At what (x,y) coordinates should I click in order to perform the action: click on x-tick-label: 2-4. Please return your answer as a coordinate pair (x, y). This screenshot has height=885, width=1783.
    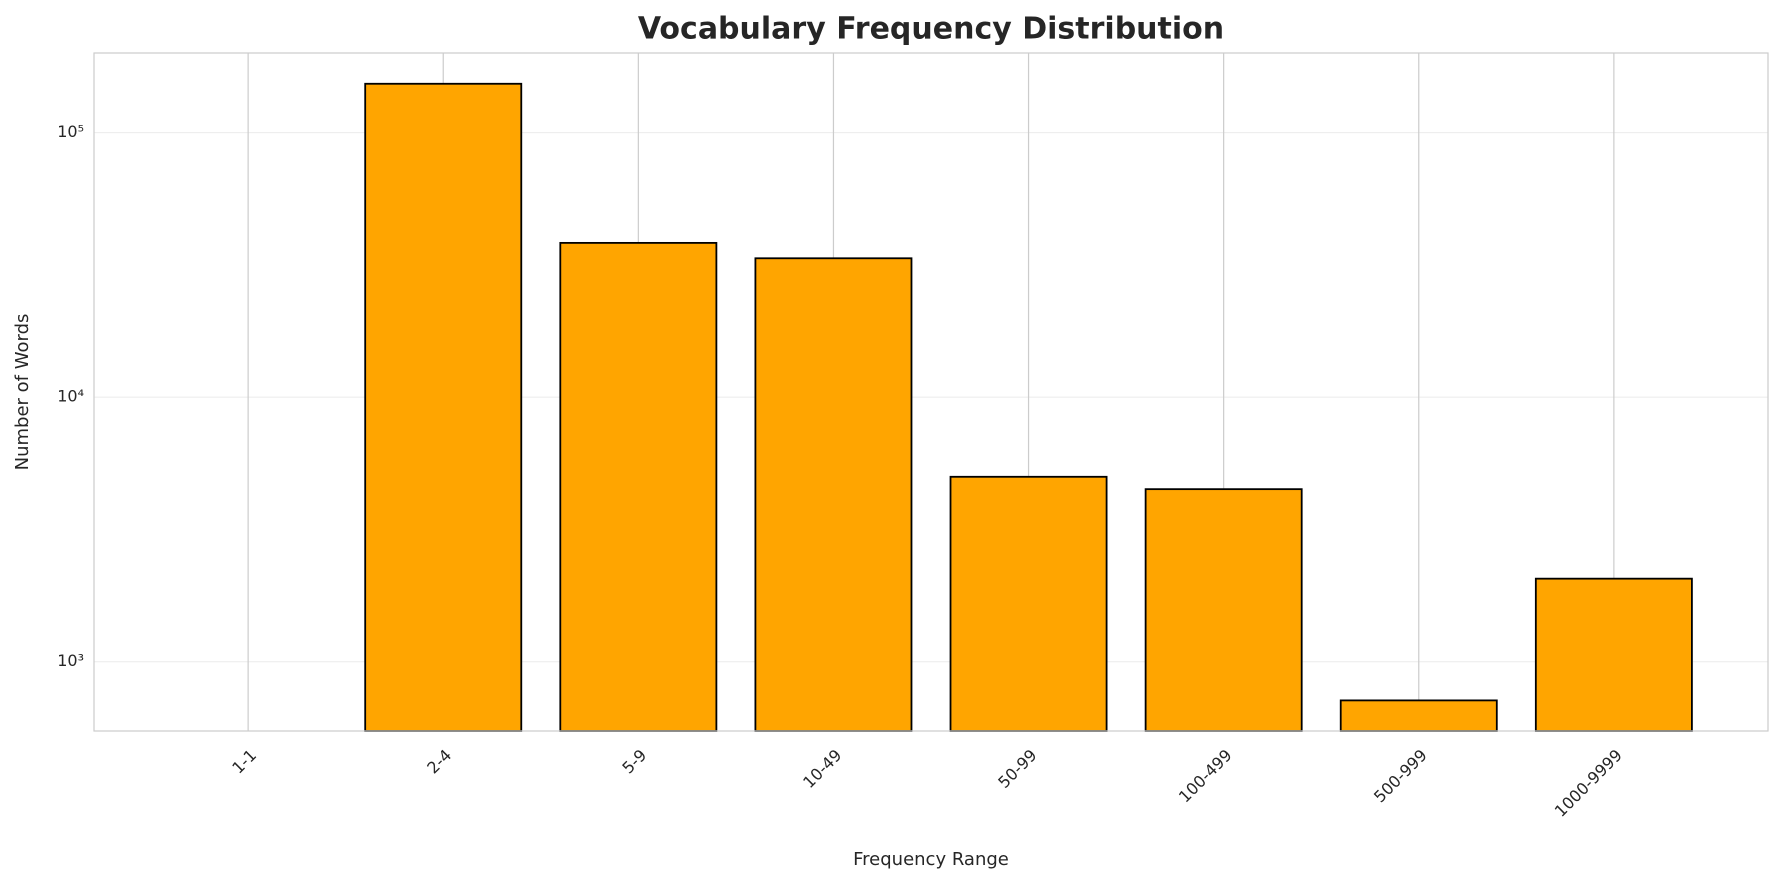
    Looking at the image, I should click on (439, 762).